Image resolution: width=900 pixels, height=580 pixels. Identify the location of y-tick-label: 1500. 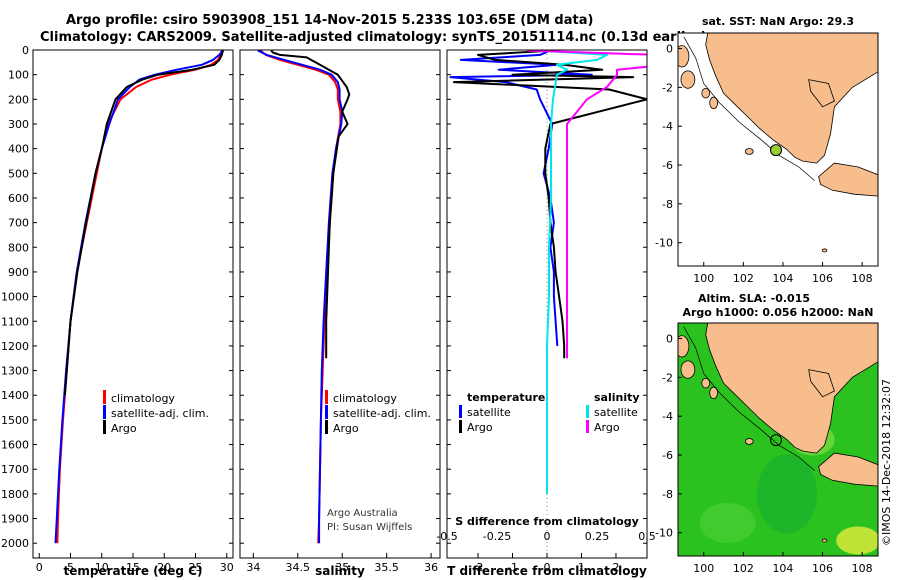
(15, 420).